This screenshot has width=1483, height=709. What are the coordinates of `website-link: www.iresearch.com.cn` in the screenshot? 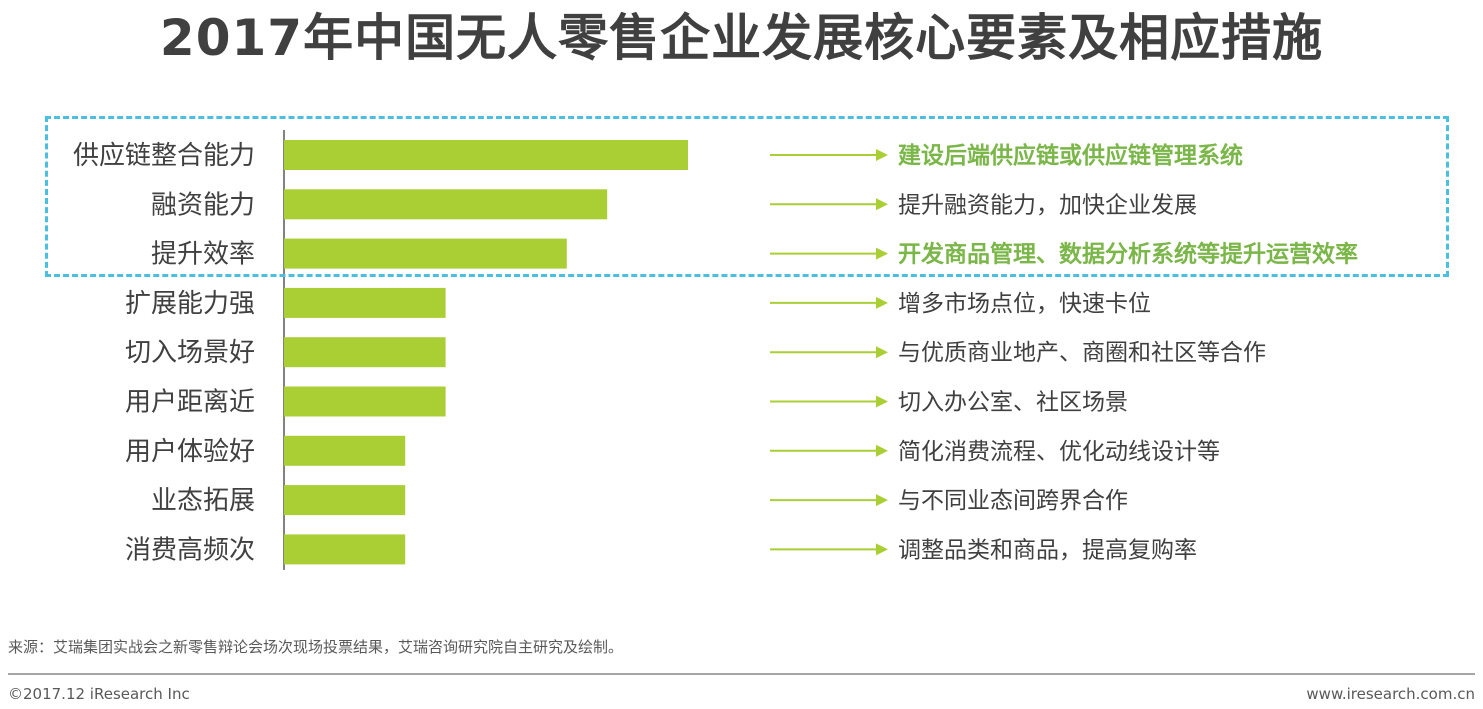 It's located at (1390, 694).